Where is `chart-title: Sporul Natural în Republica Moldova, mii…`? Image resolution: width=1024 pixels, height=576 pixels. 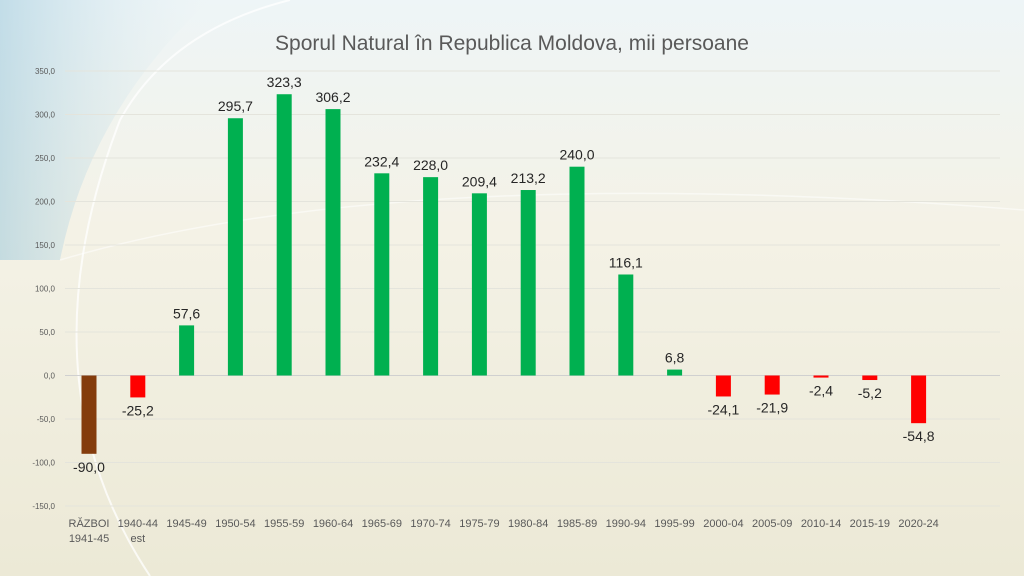
chart-title: Sporul Natural în Republica Moldova, mii… is located at coordinates (512, 43).